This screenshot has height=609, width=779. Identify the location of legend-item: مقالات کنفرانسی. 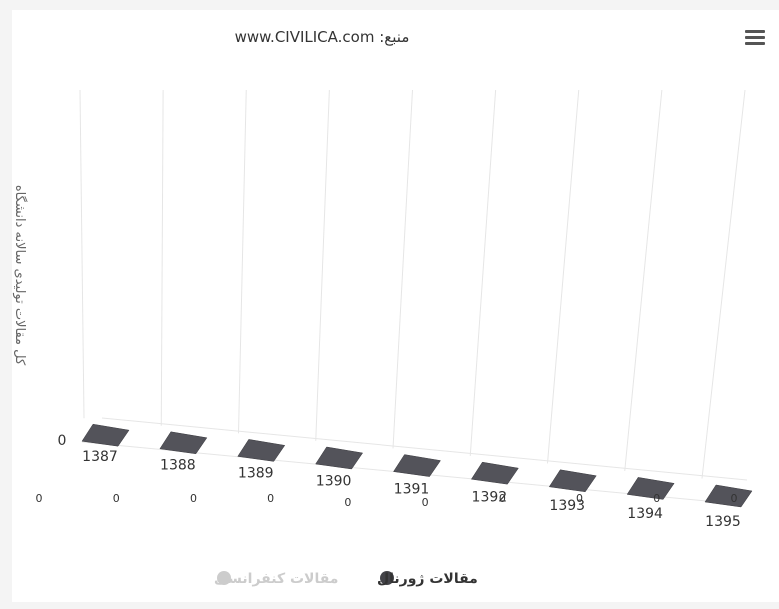
(276, 579).